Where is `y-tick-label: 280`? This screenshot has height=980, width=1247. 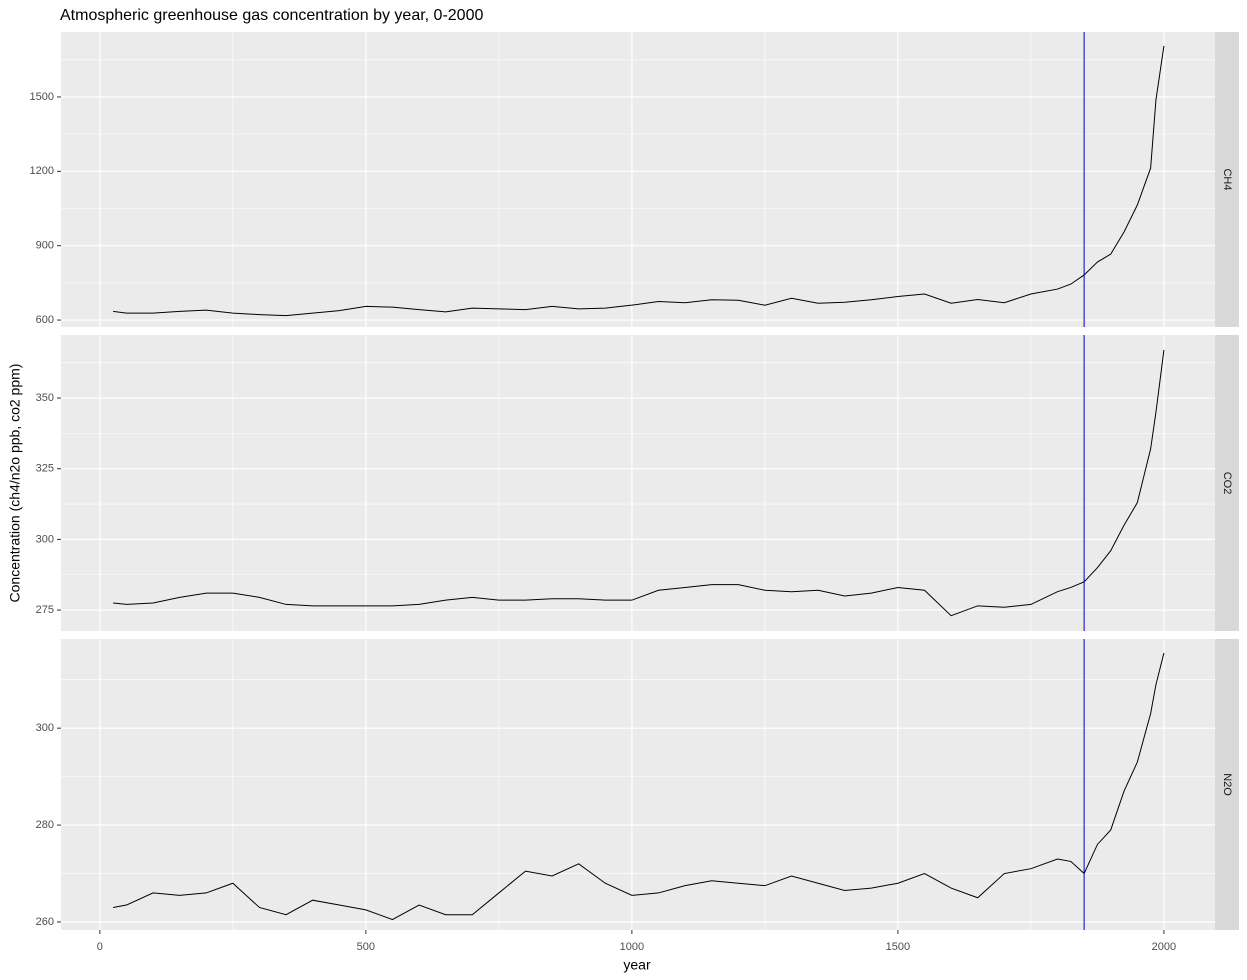
y-tick-label: 280 is located at coordinates (45, 825).